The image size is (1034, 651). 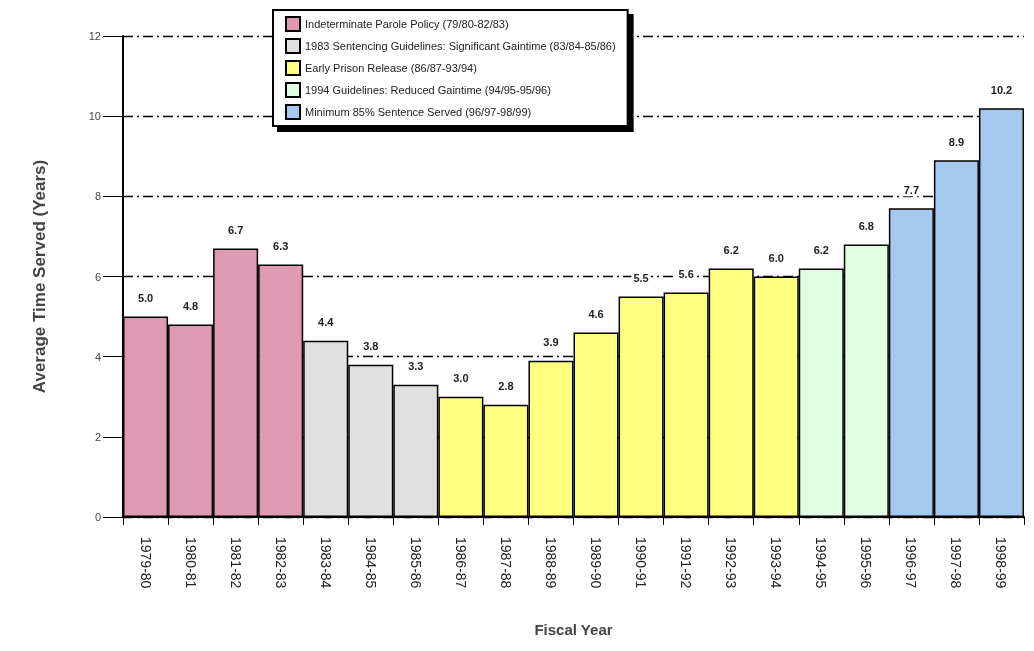 What do you see at coordinates (326, 322) in the screenshot?
I see `data-label: 4.4` at bounding box center [326, 322].